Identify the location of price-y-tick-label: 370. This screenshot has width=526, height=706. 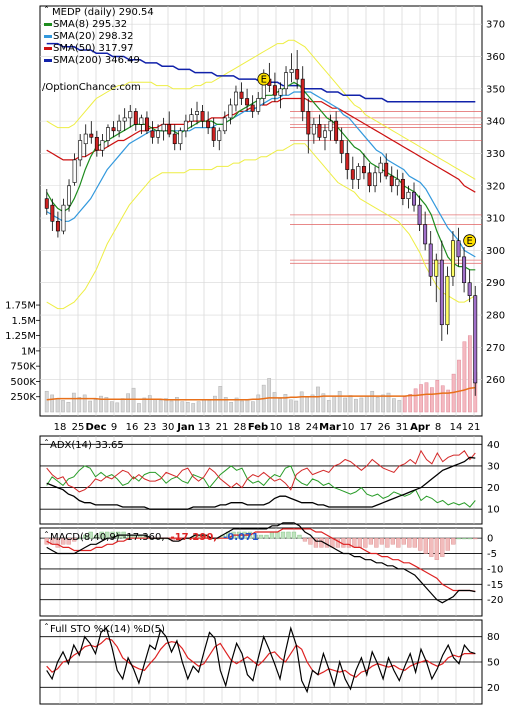
(495, 25).